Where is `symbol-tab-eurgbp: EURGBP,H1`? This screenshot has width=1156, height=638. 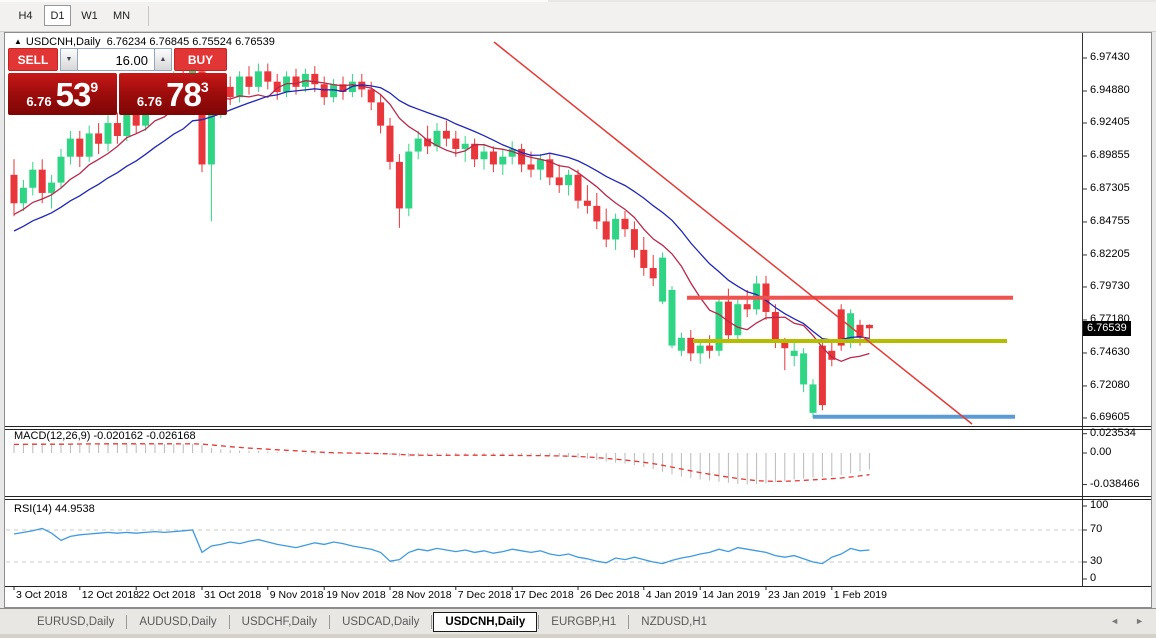 symbol-tab-eurgbp: EURGBP,H1 is located at coordinates (584, 621).